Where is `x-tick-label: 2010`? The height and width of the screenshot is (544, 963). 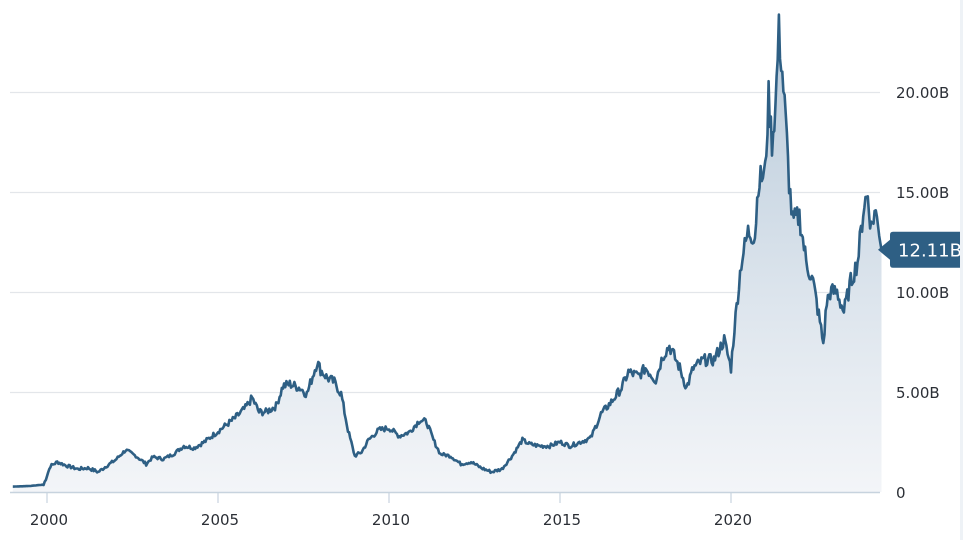 x-tick-label: 2010 is located at coordinates (391, 520).